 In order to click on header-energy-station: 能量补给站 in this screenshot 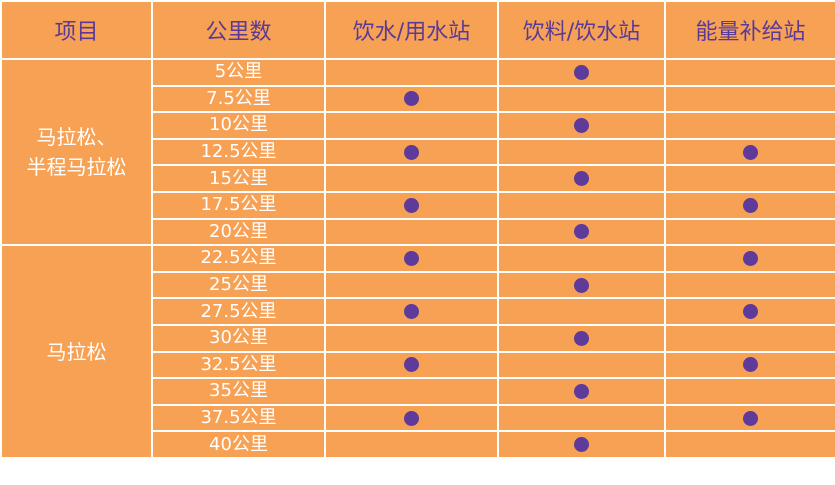, I will do `click(749, 30)`.